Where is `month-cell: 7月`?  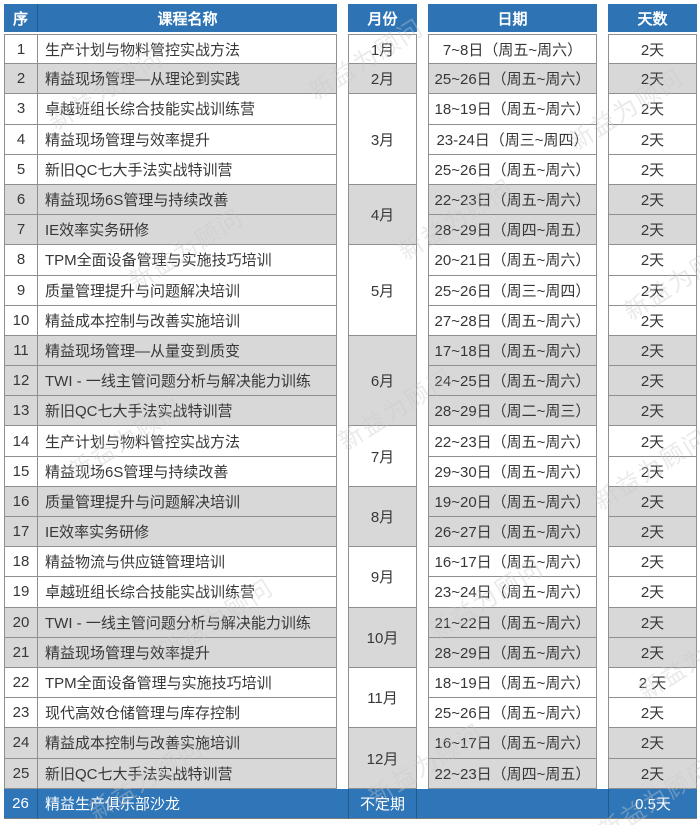 month-cell: 7月 is located at coordinates (382, 456).